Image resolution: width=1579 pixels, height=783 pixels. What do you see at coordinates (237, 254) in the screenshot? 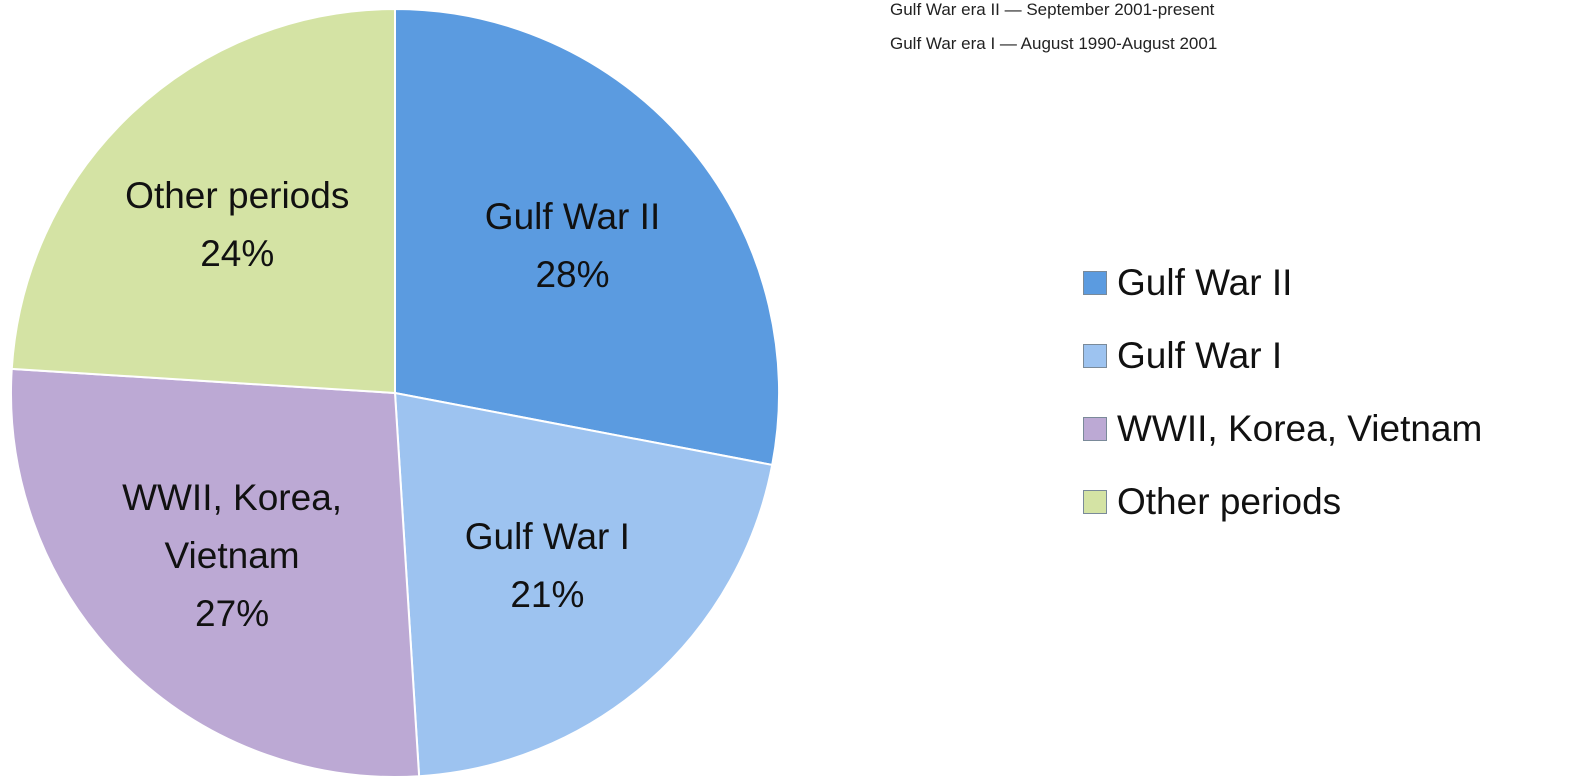
I see `slice-value: 24%` at bounding box center [237, 254].